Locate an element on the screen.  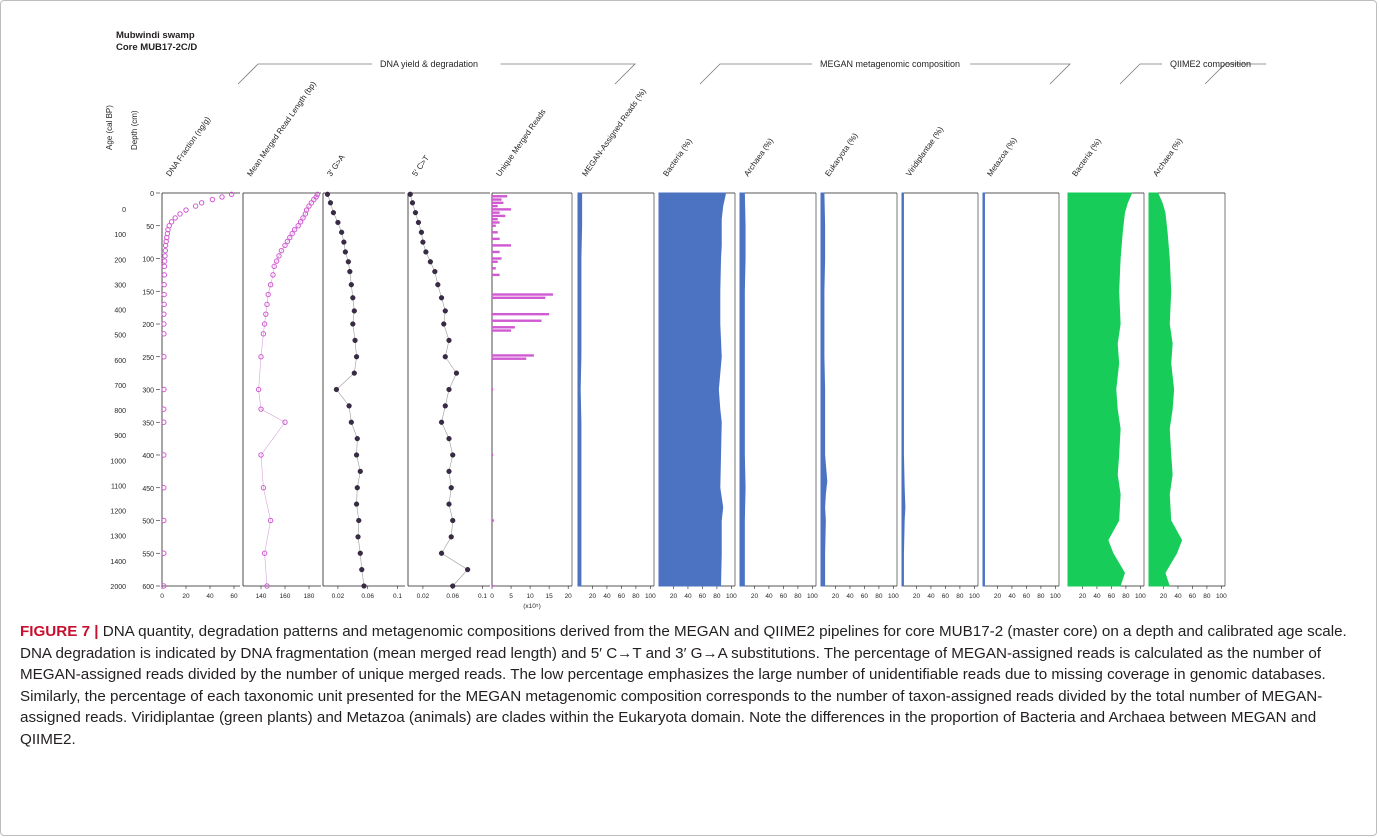
age-tick-label: 2000 is located at coordinates (118, 587).